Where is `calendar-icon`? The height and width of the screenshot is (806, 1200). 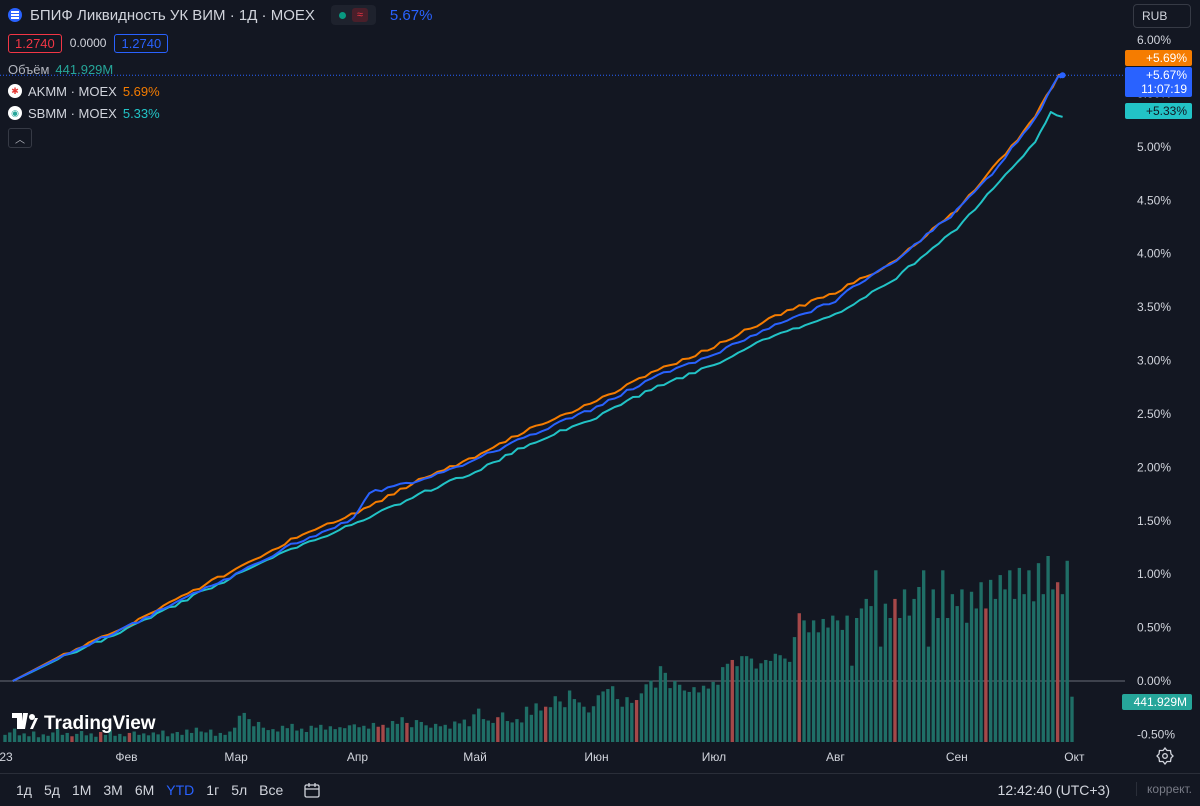 calendar-icon is located at coordinates (312, 790).